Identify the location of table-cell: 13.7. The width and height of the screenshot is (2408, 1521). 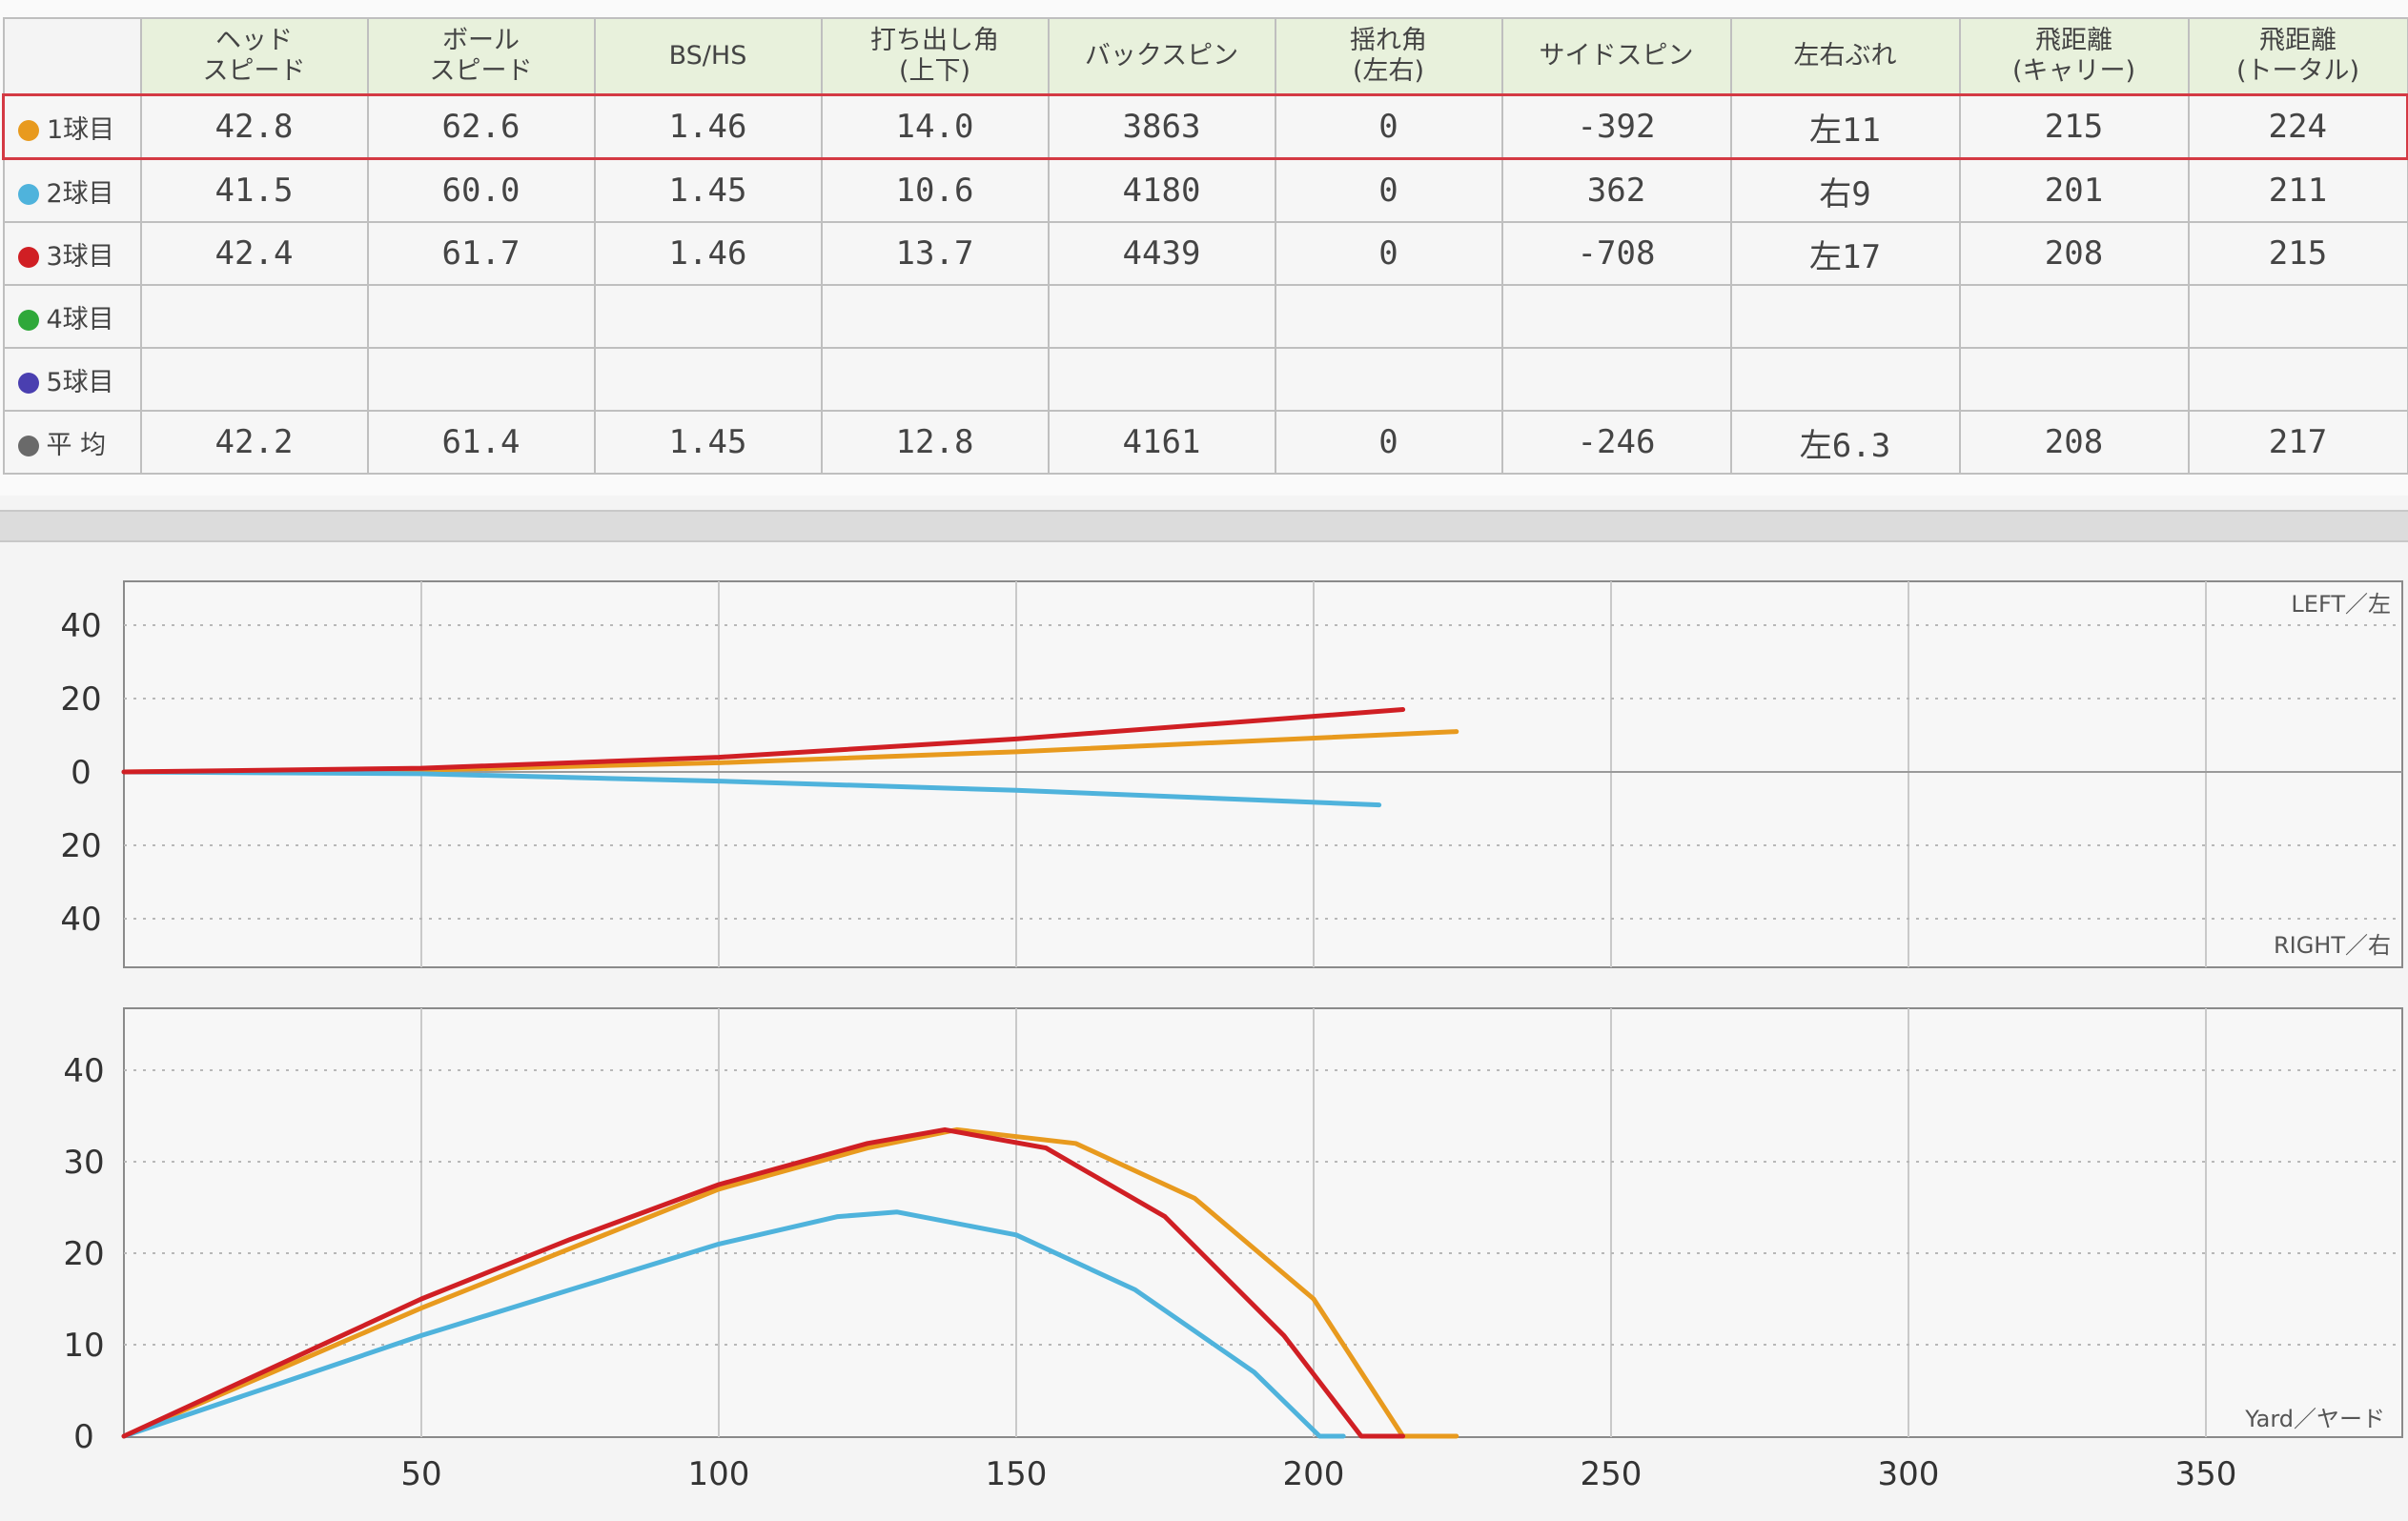
(935, 253).